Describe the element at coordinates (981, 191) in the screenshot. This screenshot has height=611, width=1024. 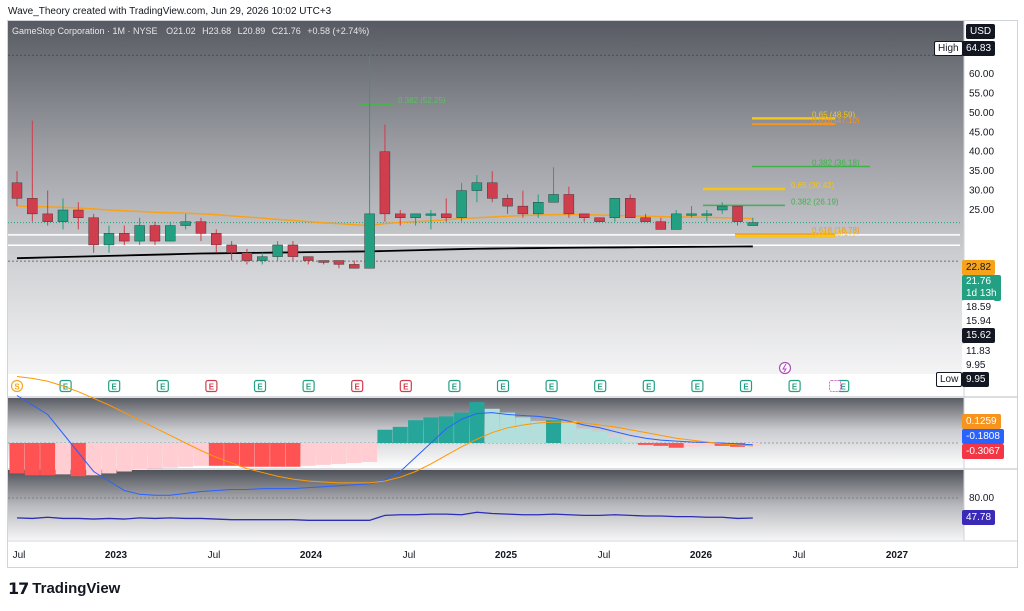
I see `y-tick-label: 30.00` at that location.